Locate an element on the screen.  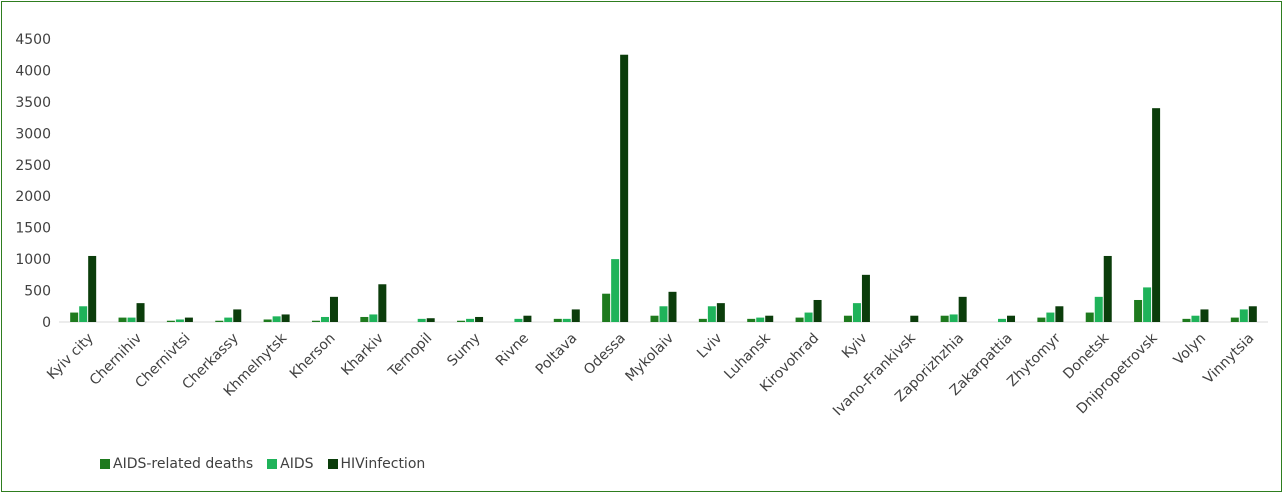
x-tick-label: Ternopil is located at coordinates (410, 355).